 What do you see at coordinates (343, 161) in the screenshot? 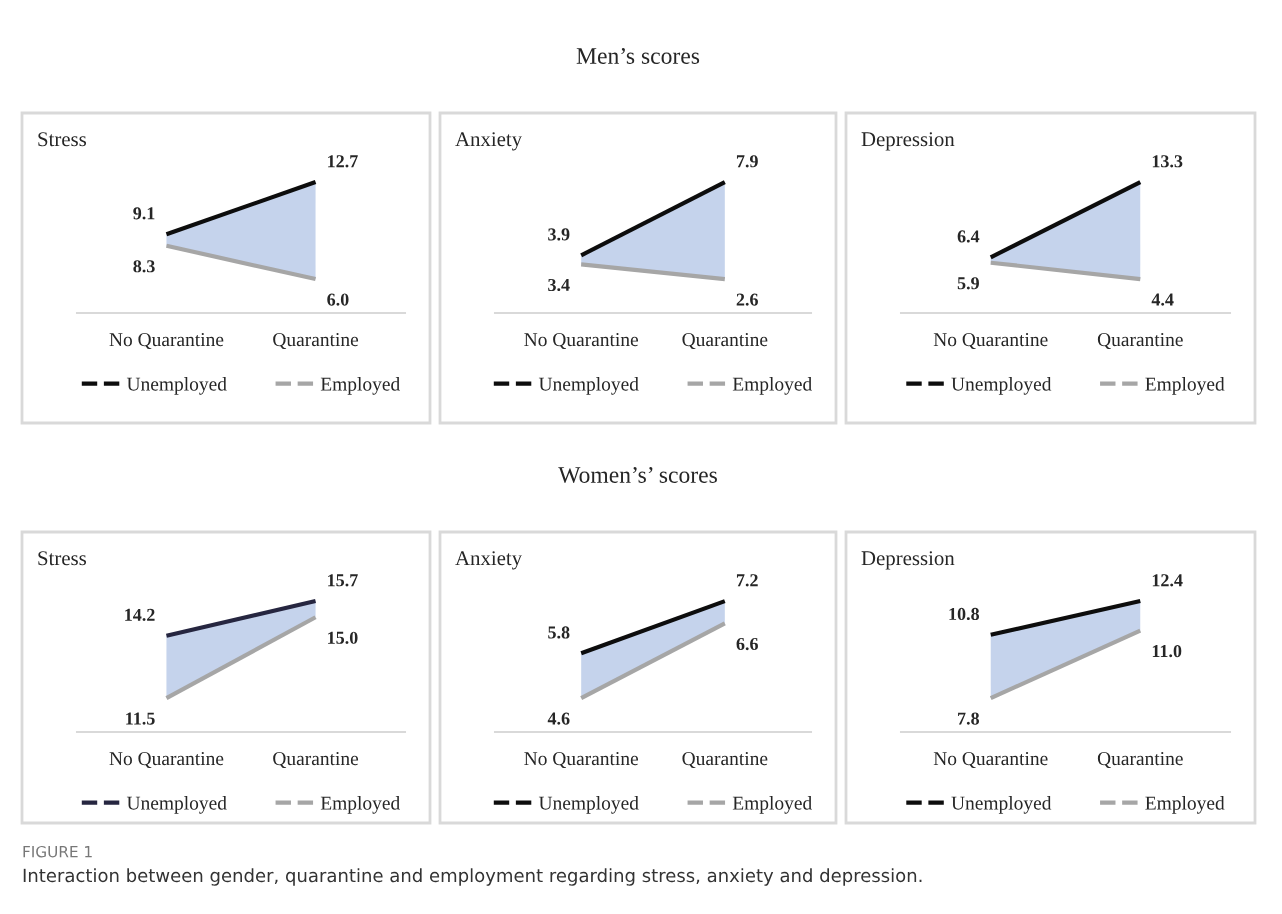
I see `data-label: 12.7` at bounding box center [343, 161].